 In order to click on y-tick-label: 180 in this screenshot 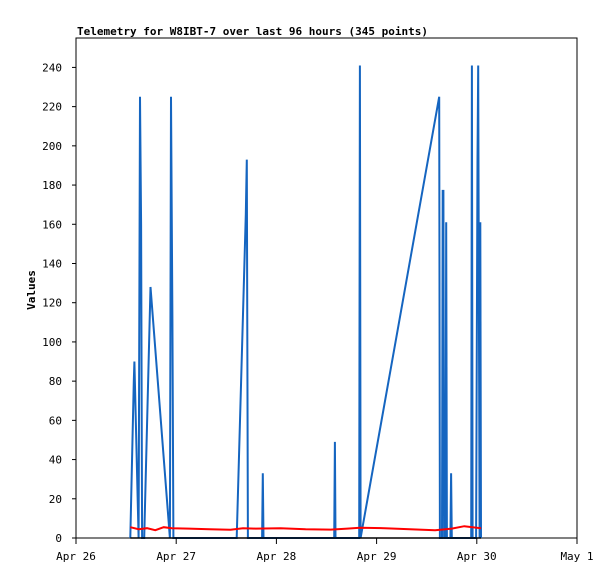, I will do `click(52, 185)`.